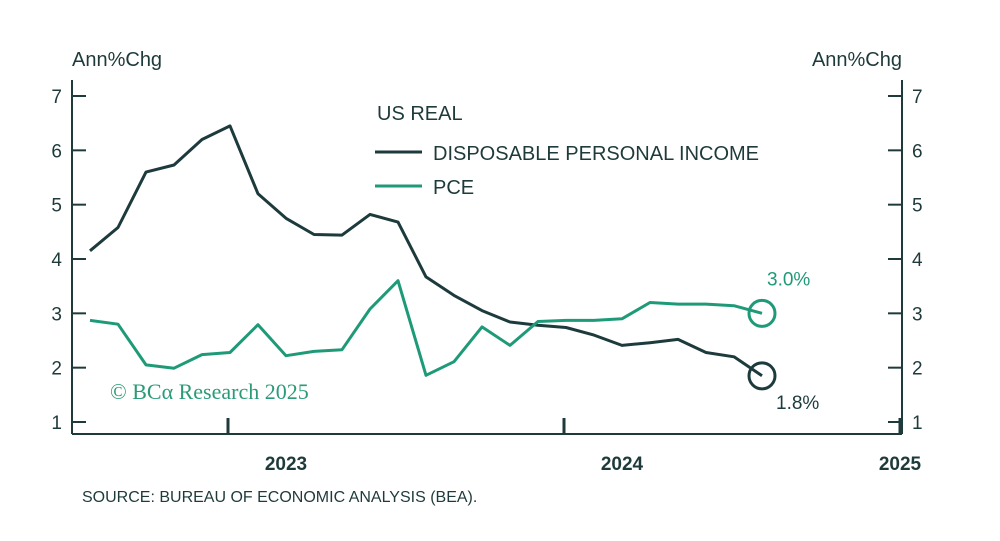 The image size is (1000, 541). What do you see at coordinates (917, 314) in the screenshot?
I see `right-y-tick-label: 3` at bounding box center [917, 314].